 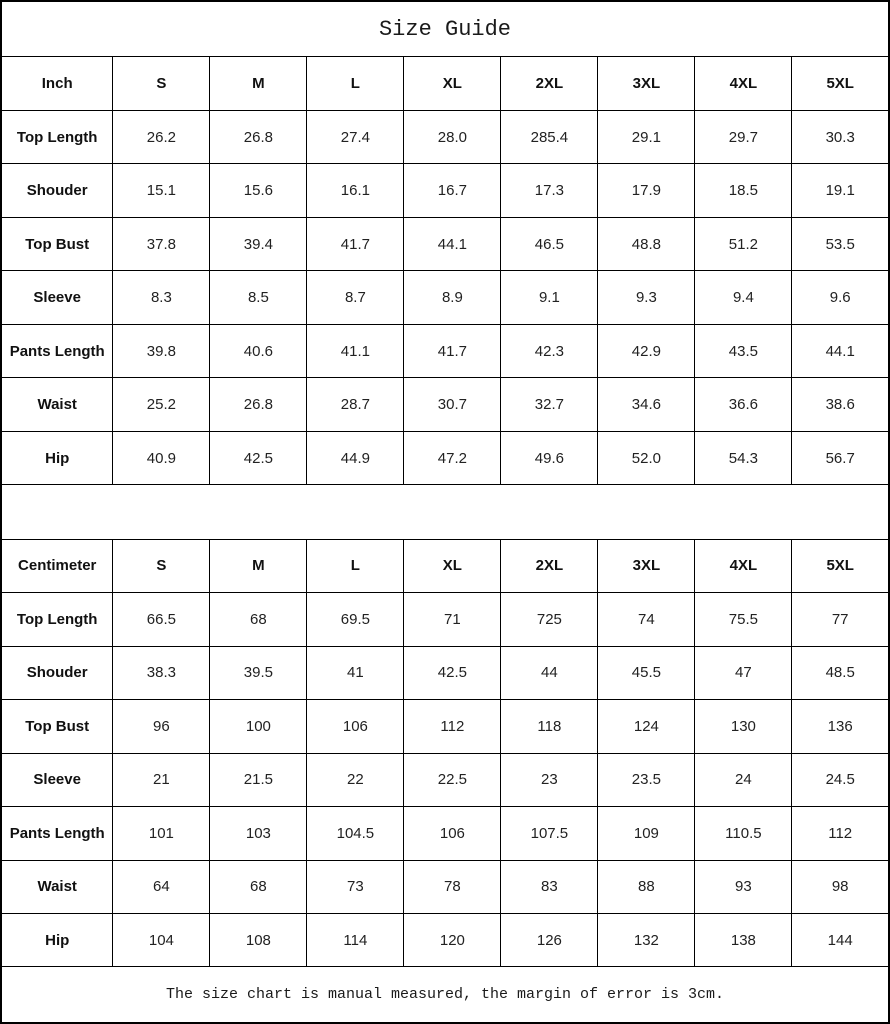 What do you see at coordinates (549, 673) in the screenshot?
I see `value-cell: 44` at bounding box center [549, 673].